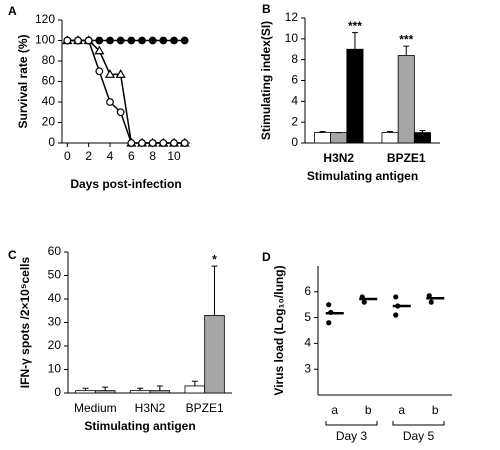  Describe the element at coordinates (88, 156) in the screenshot. I see `x-tick-label: 2` at that location.